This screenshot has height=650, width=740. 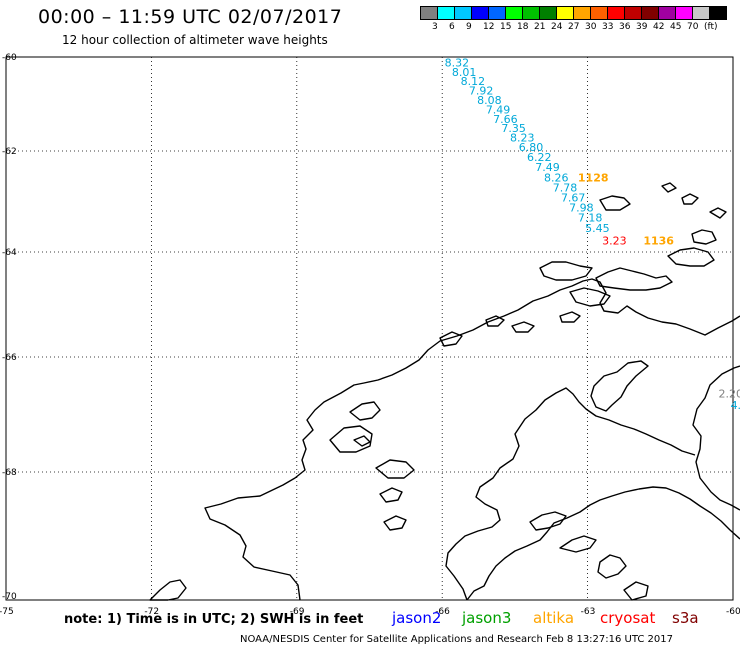 I want to click on east-inlet, so click(x=619, y=386).